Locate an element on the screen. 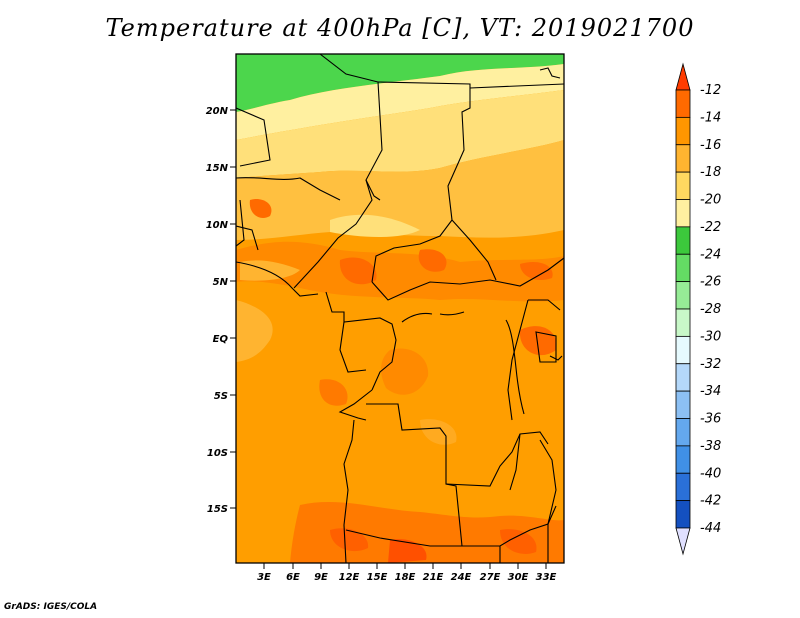 The height and width of the screenshot is (618, 800). latitude-axis: 20N 15N 10N 5N EQ 5S 10S 15S is located at coordinates (221, 310).